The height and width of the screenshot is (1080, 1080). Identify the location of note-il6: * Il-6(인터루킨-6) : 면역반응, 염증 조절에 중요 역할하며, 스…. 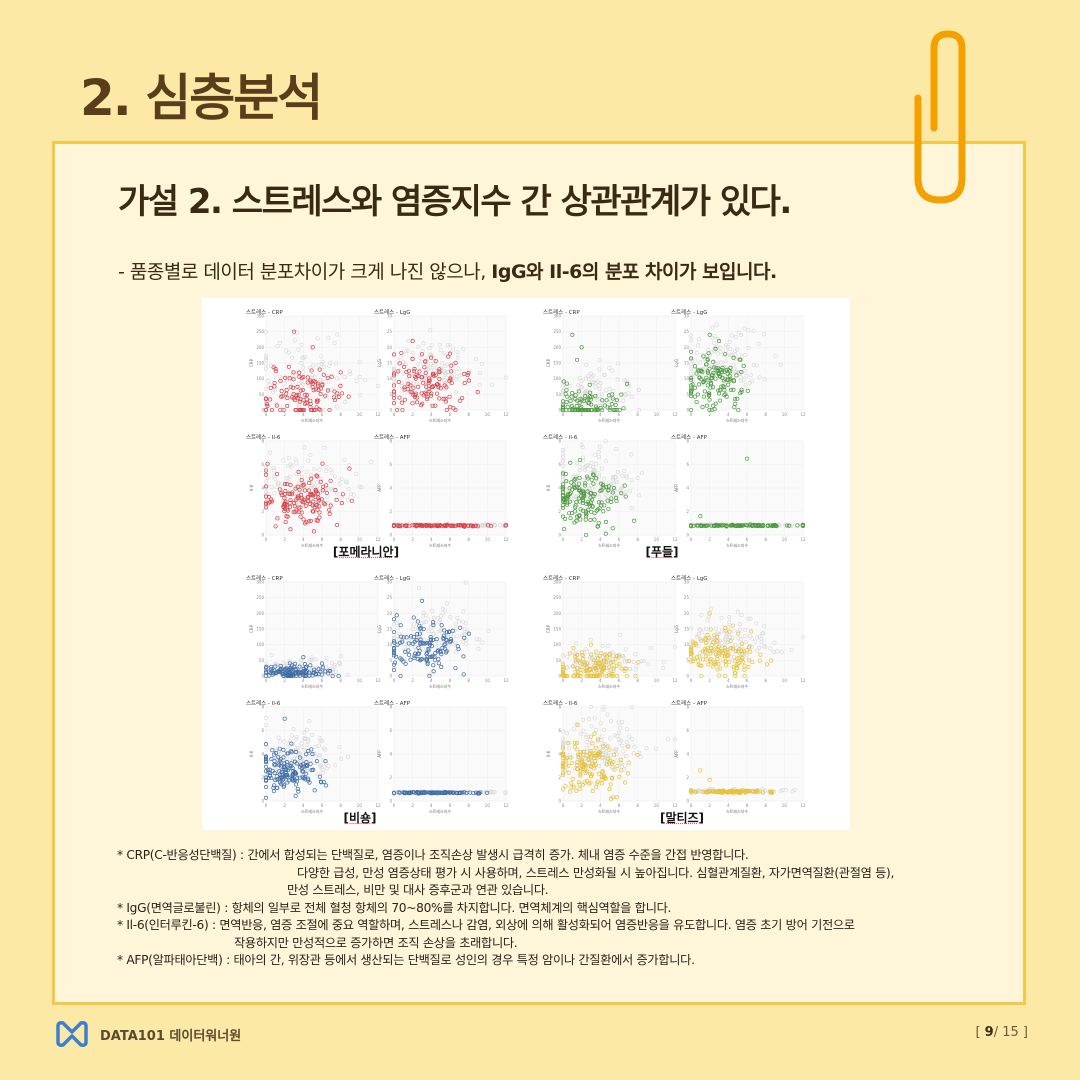
(486, 925).